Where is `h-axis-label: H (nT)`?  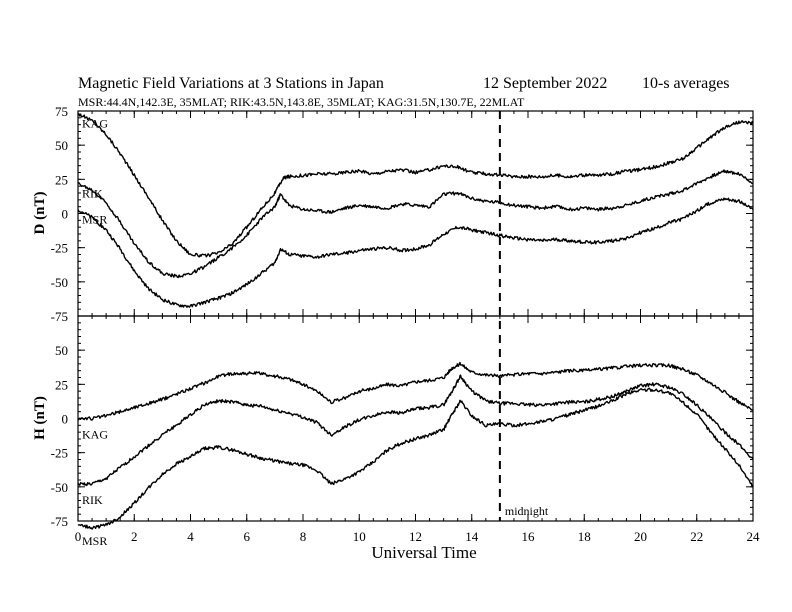 h-axis-label: H (nT) is located at coordinates (40, 418).